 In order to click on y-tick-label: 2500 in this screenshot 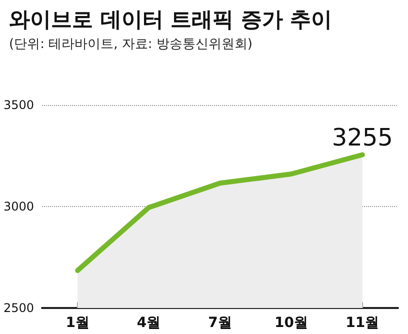, I will do `click(18, 308)`.